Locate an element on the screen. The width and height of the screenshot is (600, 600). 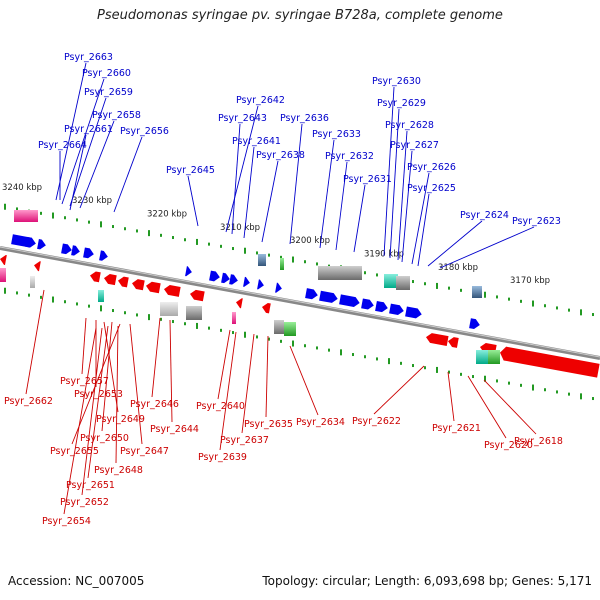
forward-gene-label: Psyr_2664 is located at coordinates (62, 145).